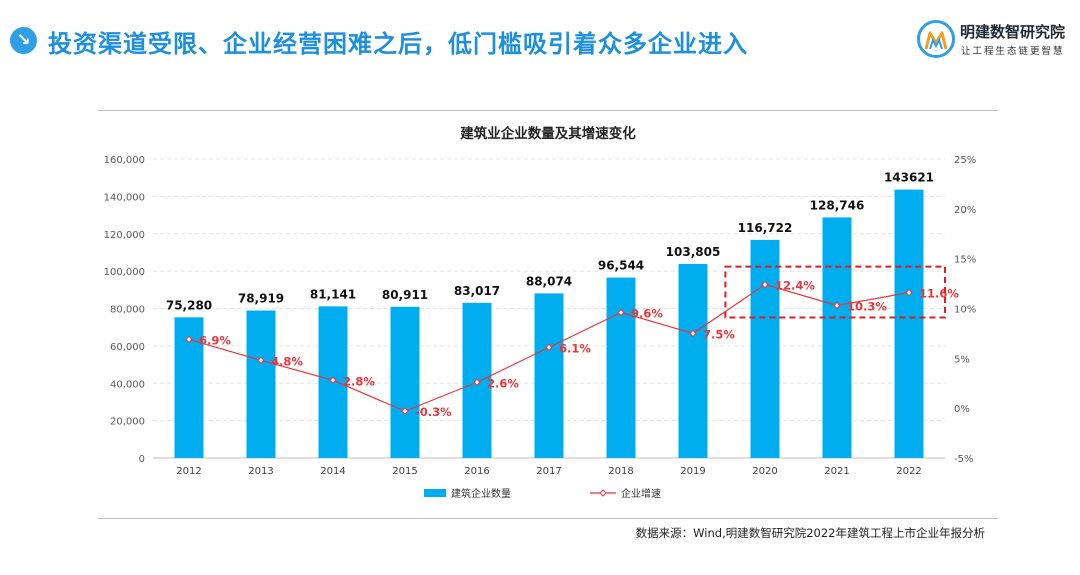 This screenshot has width=1080, height=575. Describe the element at coordinates (765, 284) in the screenshot. I see `growth-point-2020` at that location.